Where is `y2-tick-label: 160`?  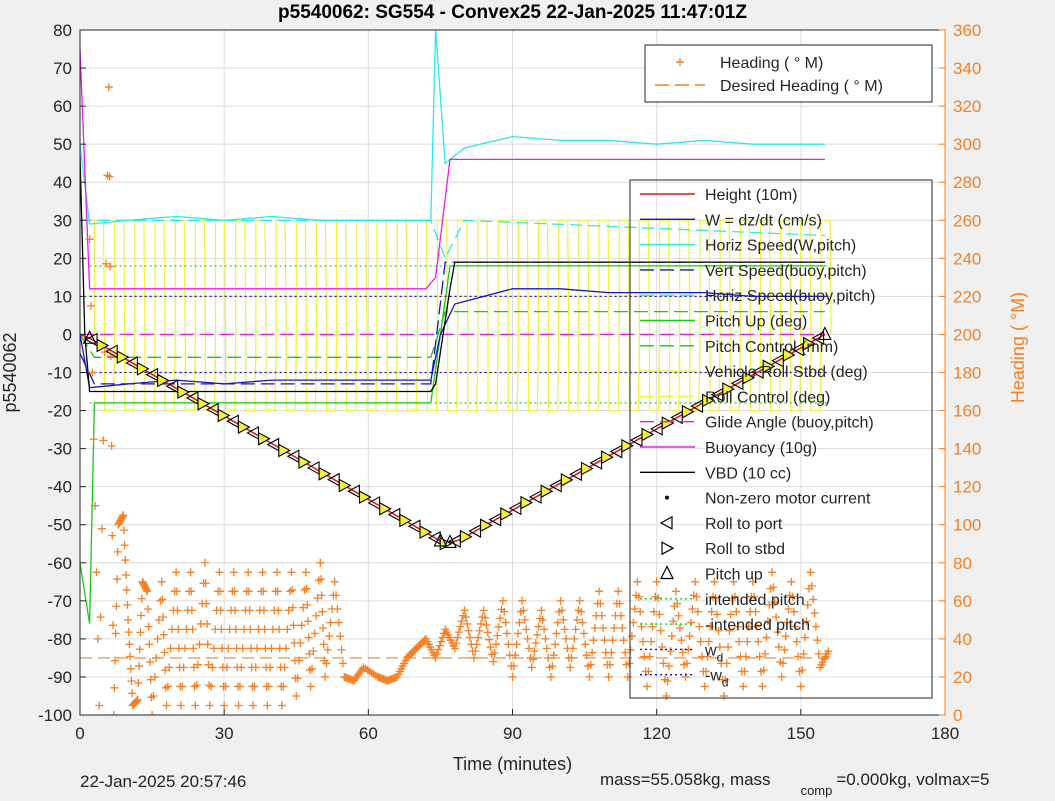 y2-tick-label: 160 is located at coordinates (967, 411).